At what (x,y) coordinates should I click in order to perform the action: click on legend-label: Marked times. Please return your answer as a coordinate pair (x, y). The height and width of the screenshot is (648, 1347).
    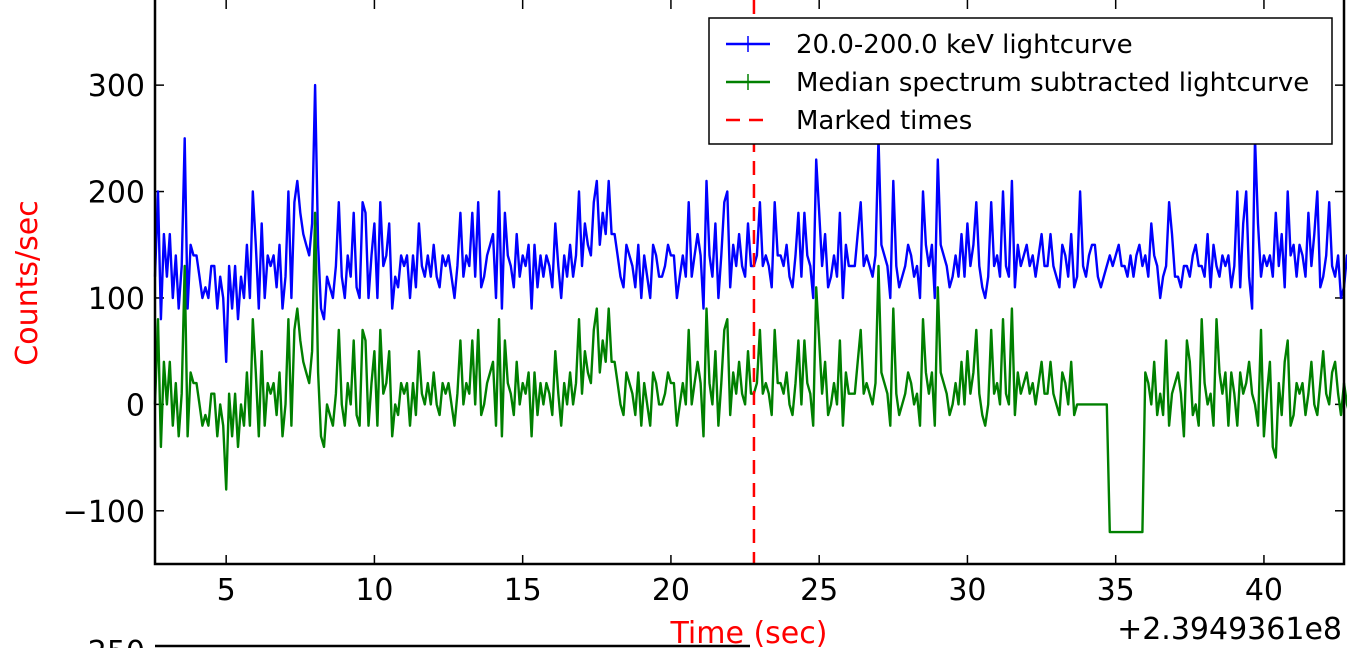
    Looking at the image, I should click on (884, 121).